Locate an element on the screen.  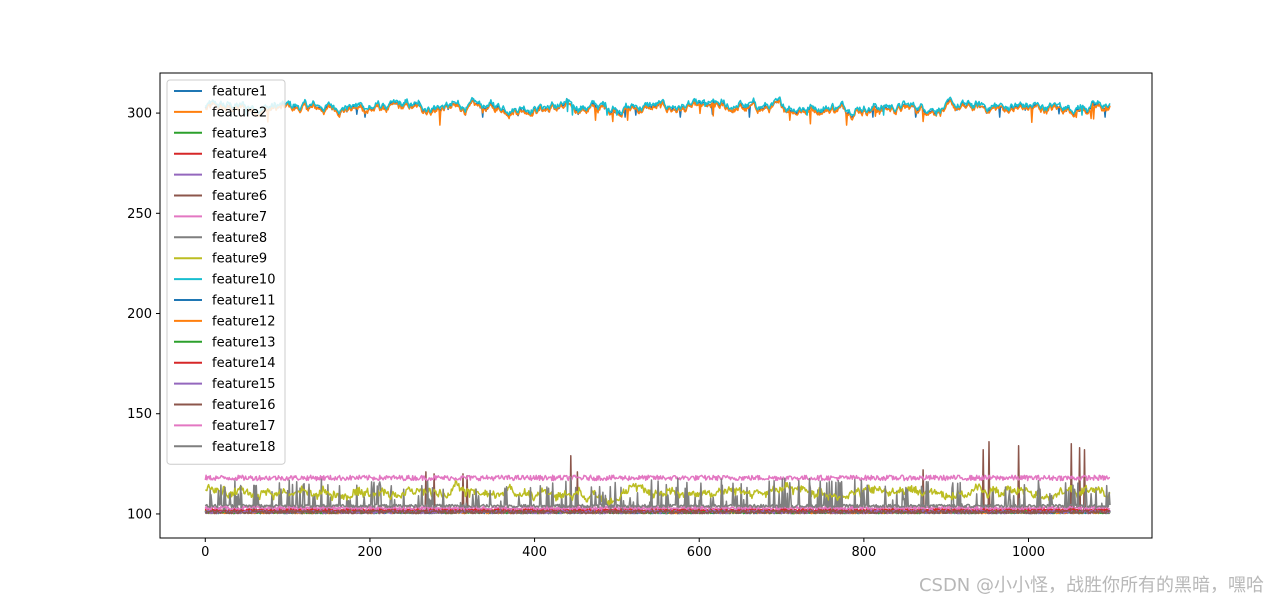
legend-label: feature12 is located at coordinates (243, 321).